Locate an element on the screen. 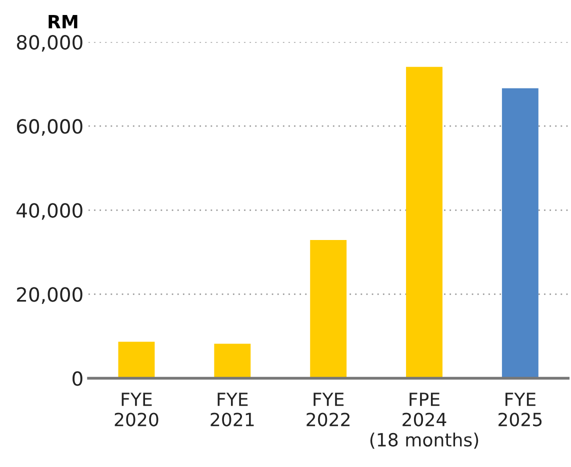 The width and height of the screenshot is (571, 467). y-tick-label: 40,000 is located at coordinates (49, 211).